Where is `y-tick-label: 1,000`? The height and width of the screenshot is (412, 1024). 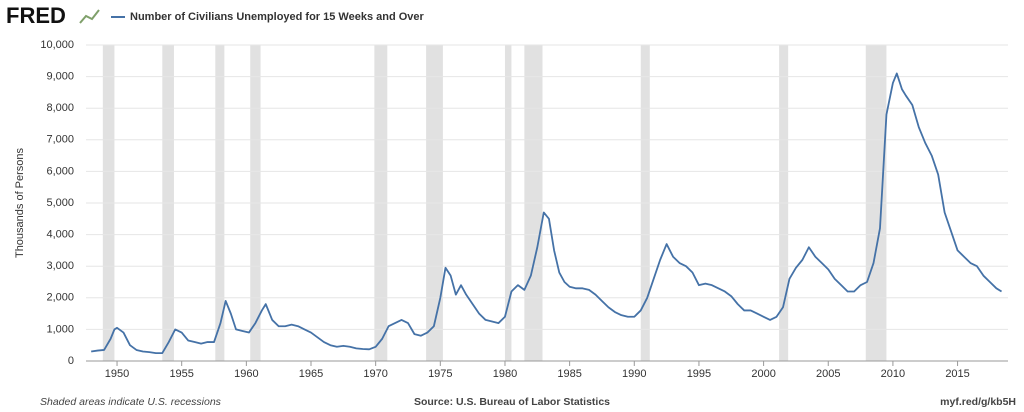 y-tick-label: 1,000 is located at coordinates (60, 329).